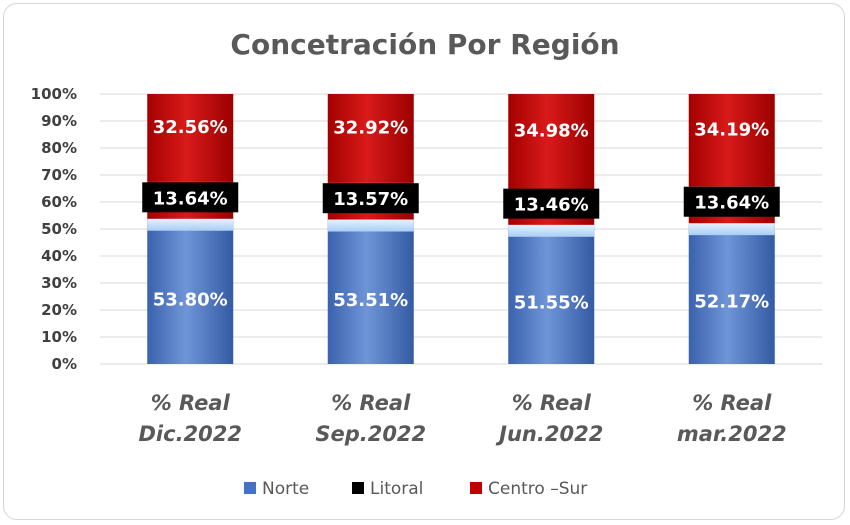 The image size is (850, 525). I want to click on y-tick-label: 50%, so click(59, 229).